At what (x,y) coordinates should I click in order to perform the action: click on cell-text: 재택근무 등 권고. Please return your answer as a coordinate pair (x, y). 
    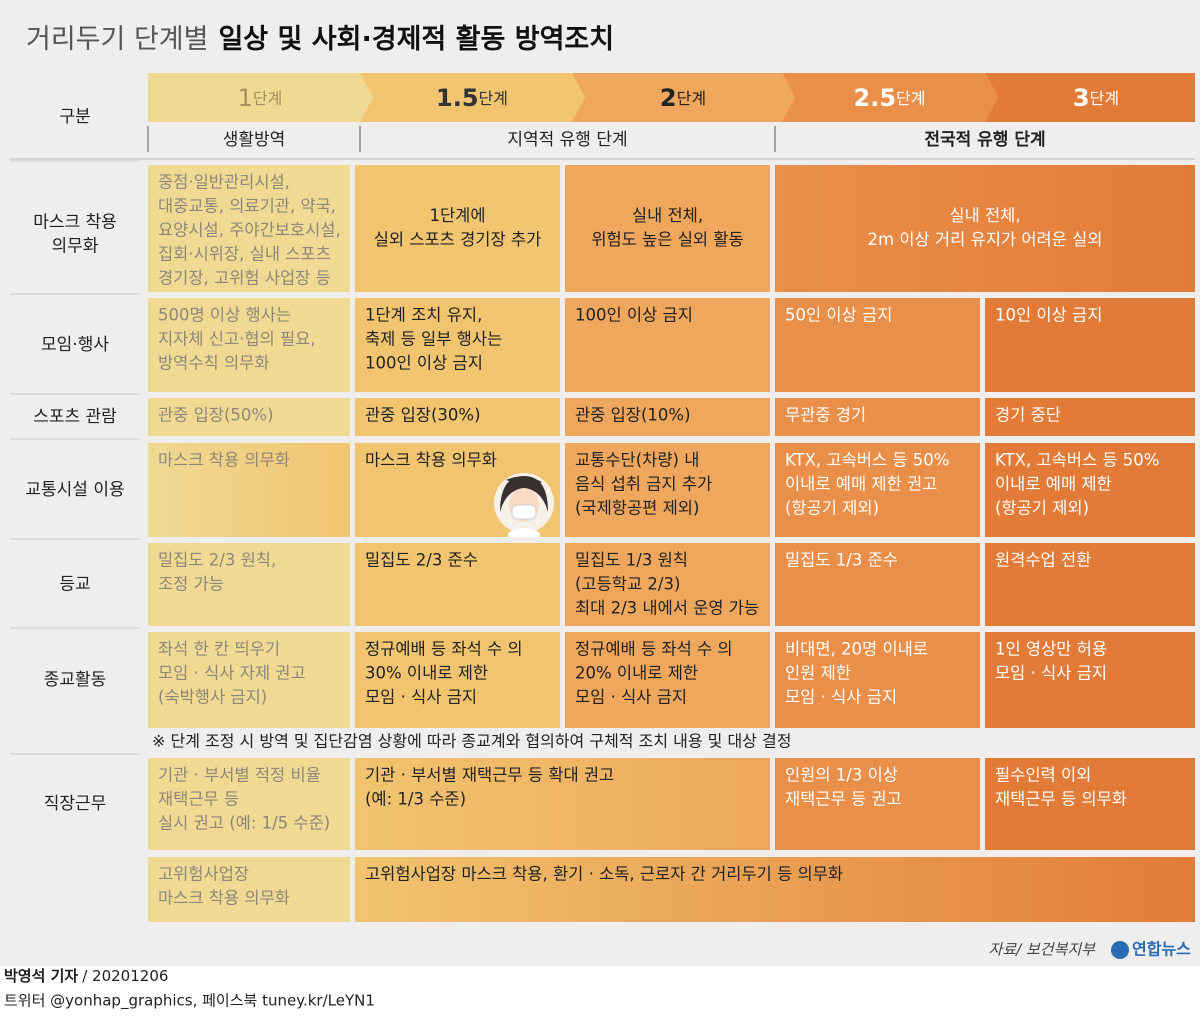
    Looking at the image, I should click on (843, 799).